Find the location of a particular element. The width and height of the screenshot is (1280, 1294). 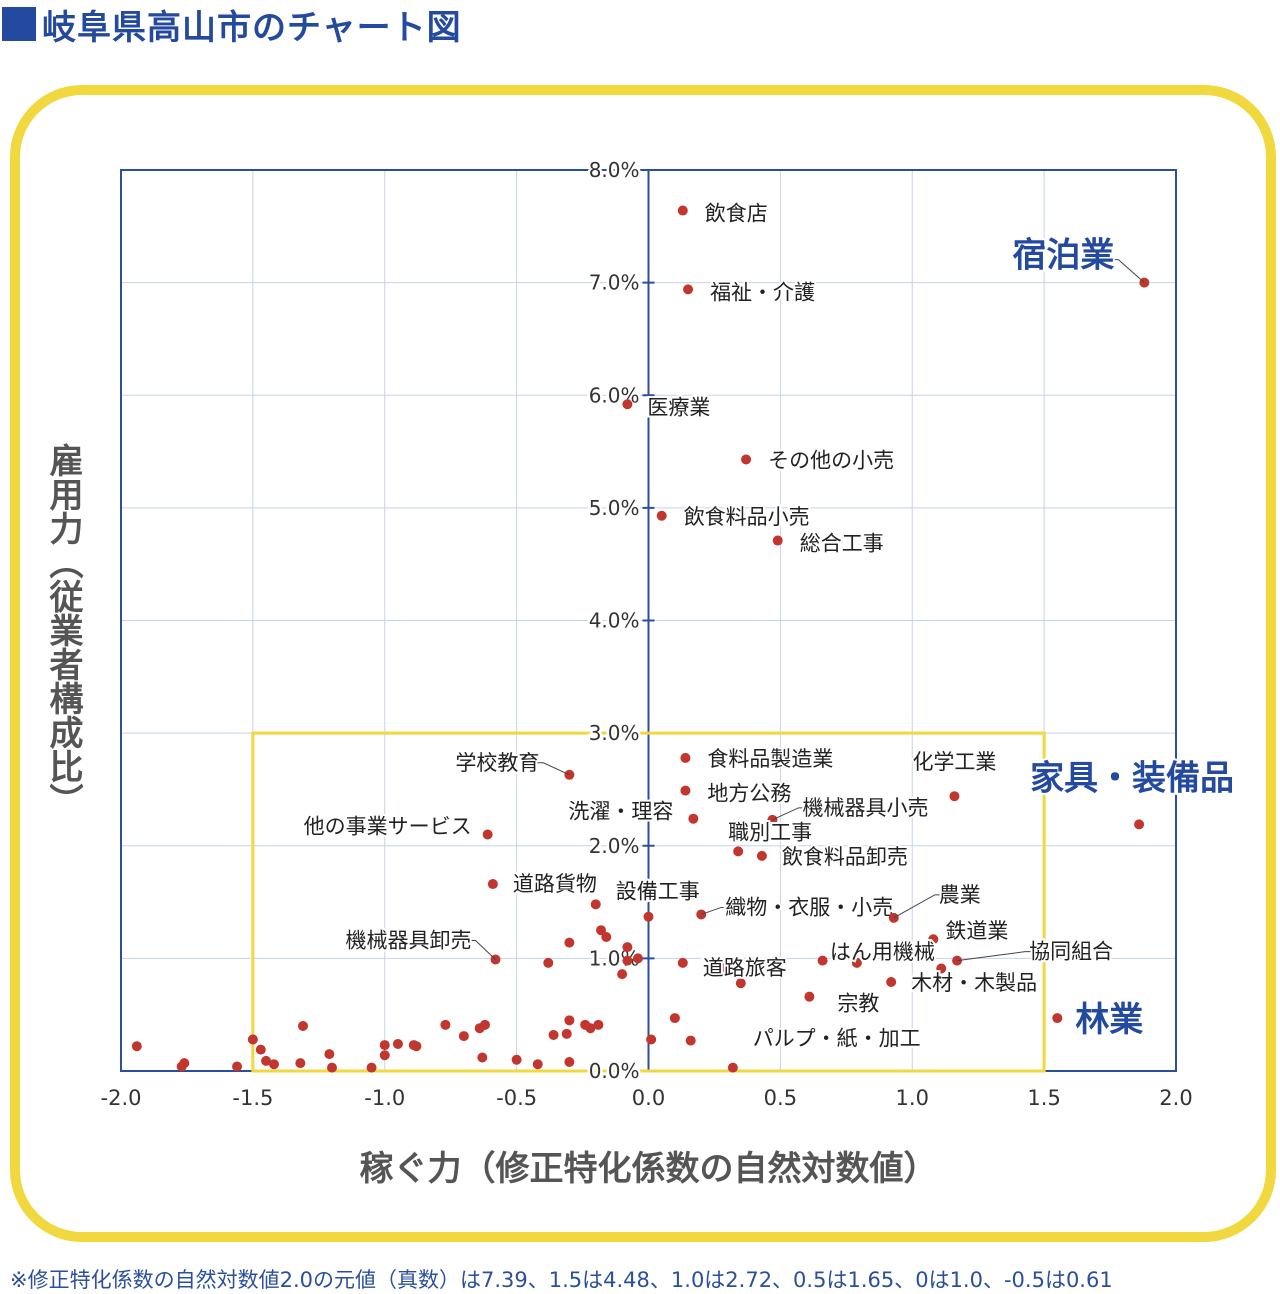

y-tick-label: 2.0% is located at coordinates (614, 846).